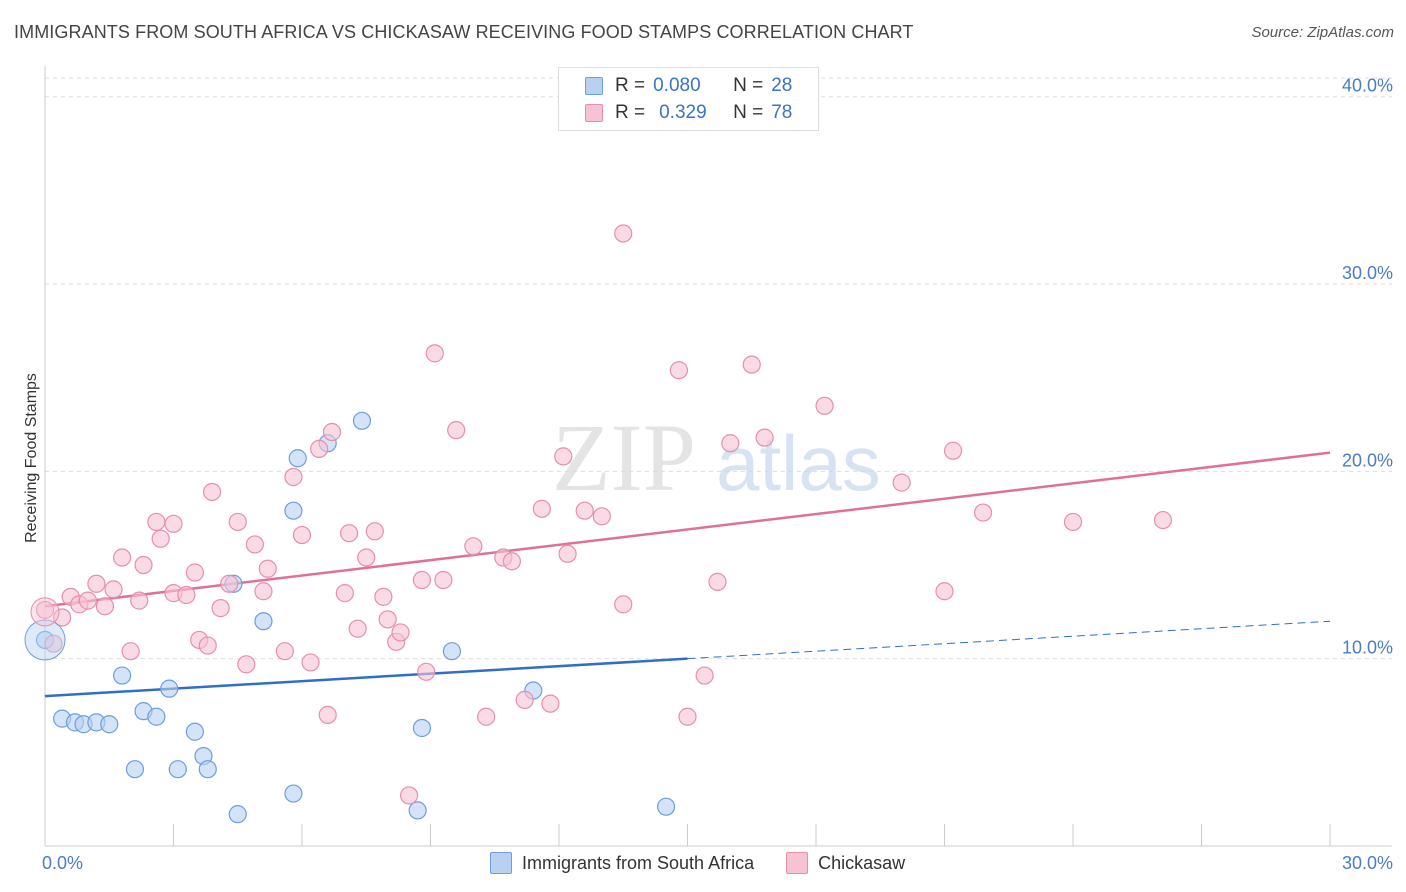 The height and width of the screenshot is (892, 1406). Describe the element at coordinates (1367, 648) in the screenshot. I see `y-tick-label: 10.0%` at that location.